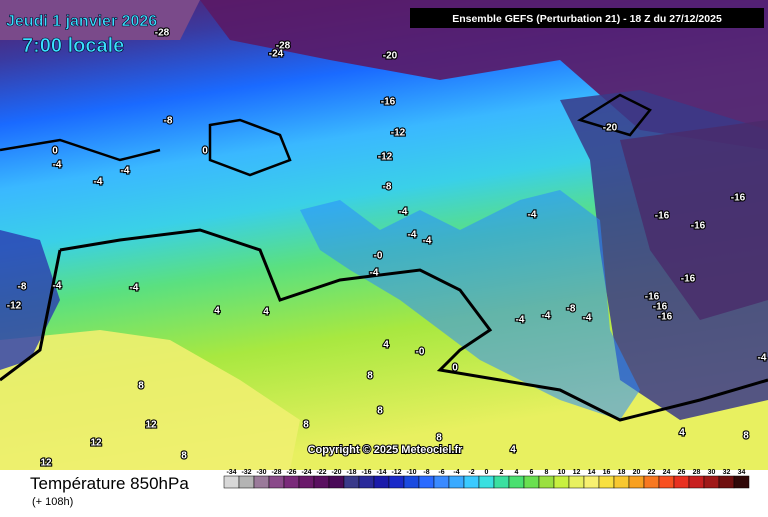  I want to click on colorbar-tick-label: 34, so click(742, 472).